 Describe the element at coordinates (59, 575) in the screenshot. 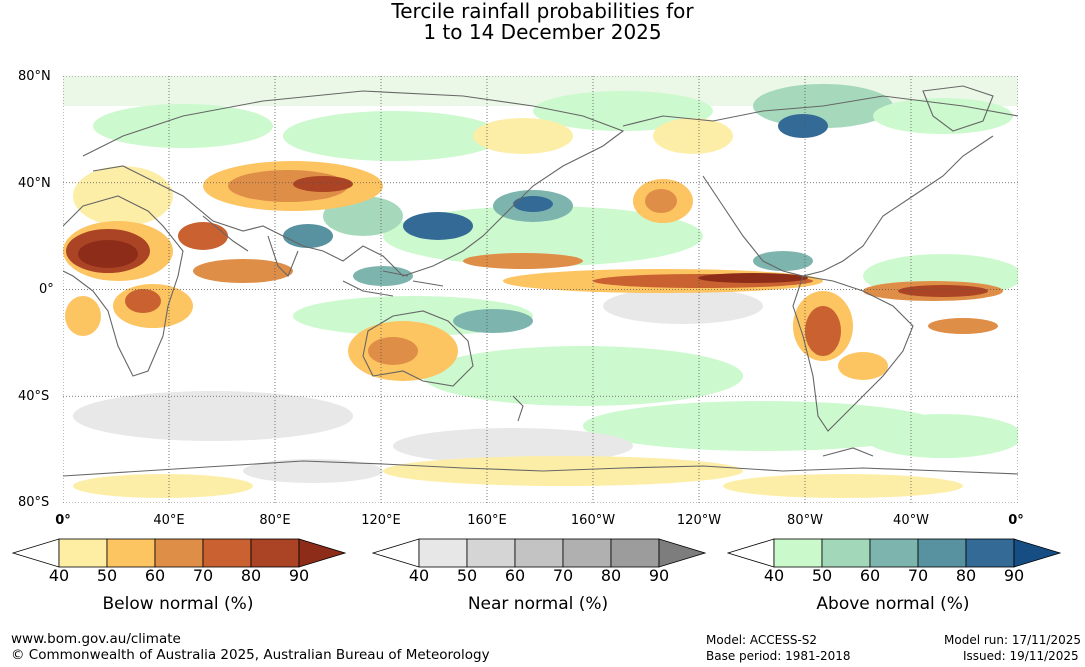

I see `below-normal-tick-label: 40` at that location.